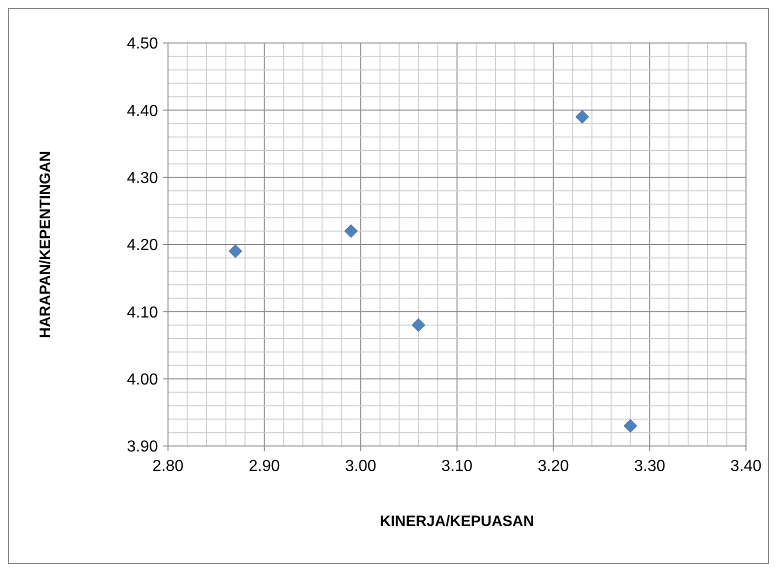 Image resolution: width=777 pixels, height=572 pixels. I want to click on y-tick-label: 4.00, so click(142, 379).